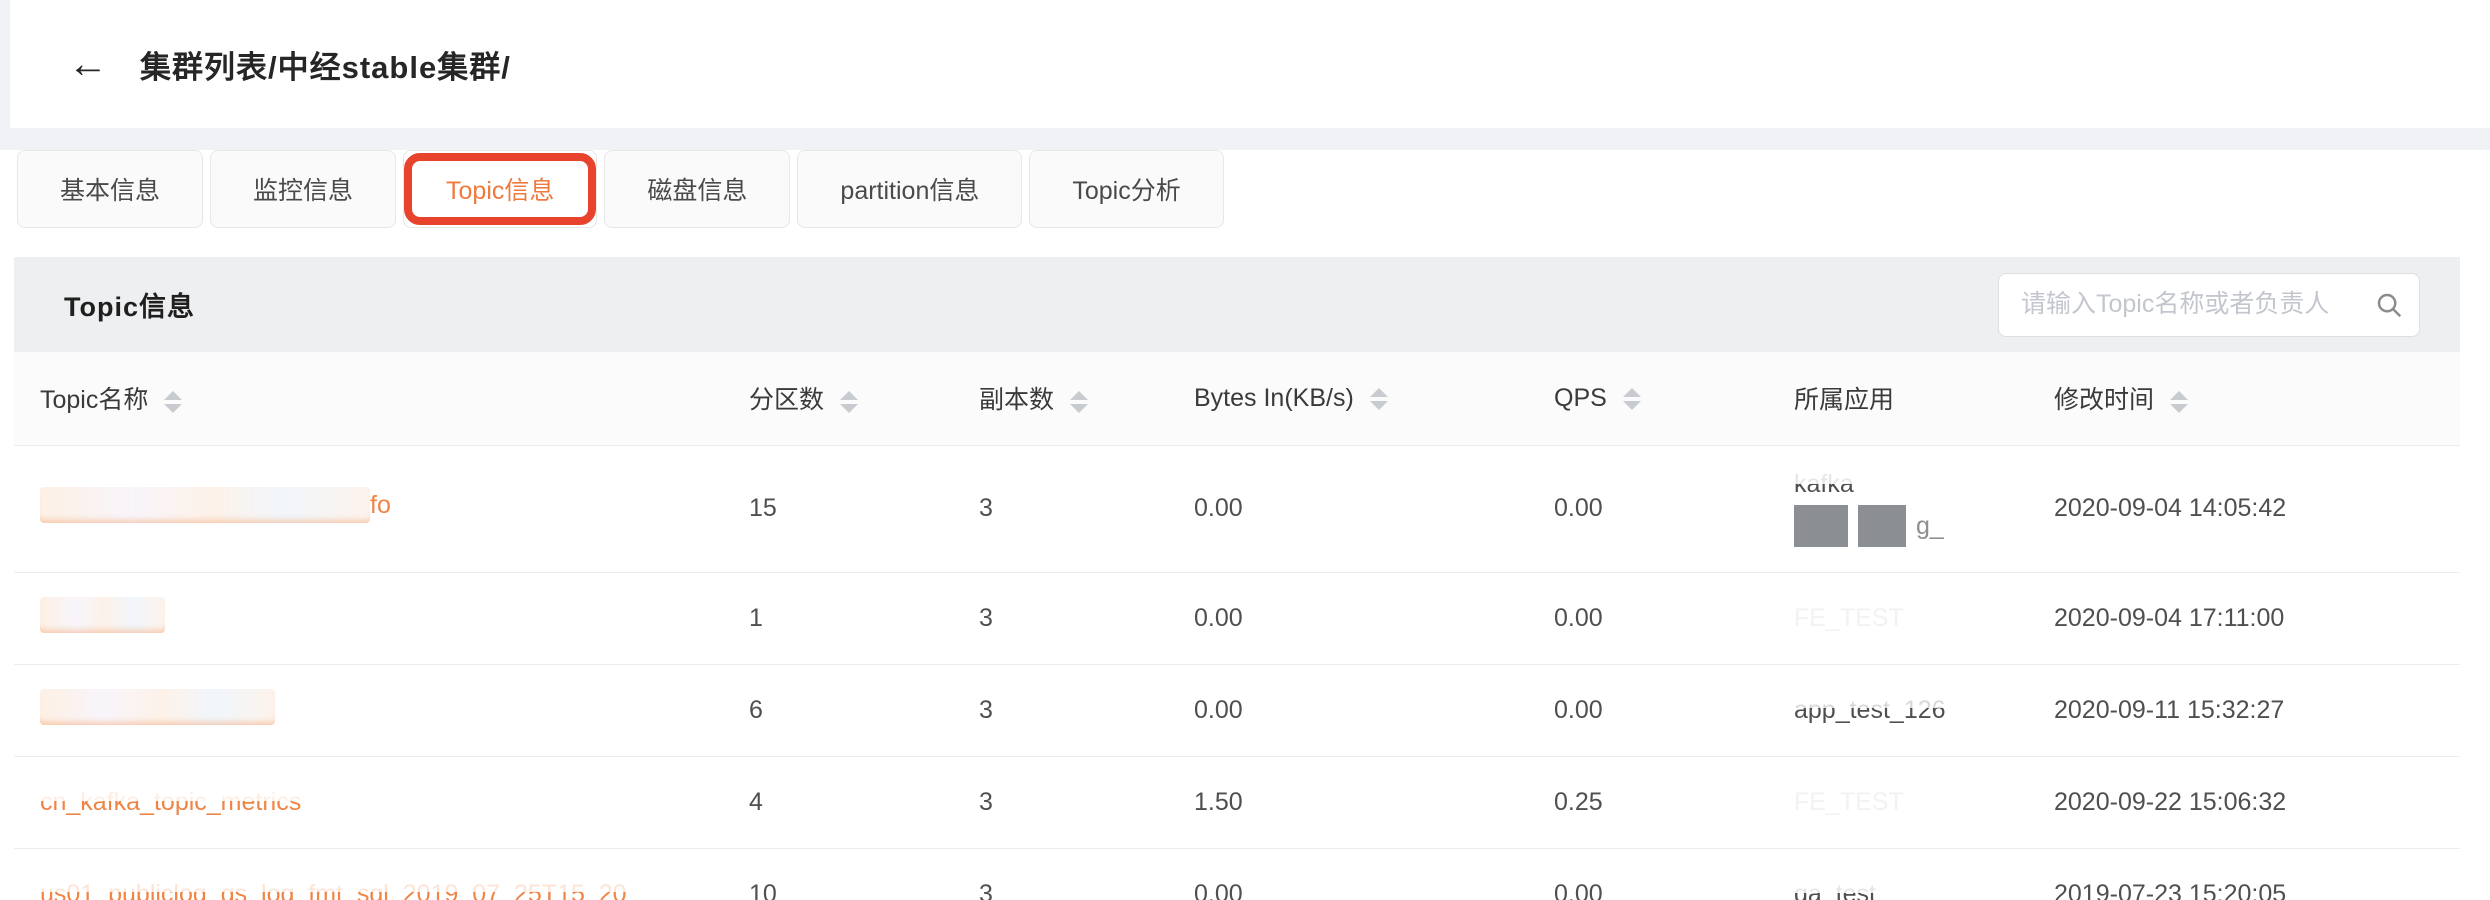  I want to click on header-divider-band, so click(1245, 139).